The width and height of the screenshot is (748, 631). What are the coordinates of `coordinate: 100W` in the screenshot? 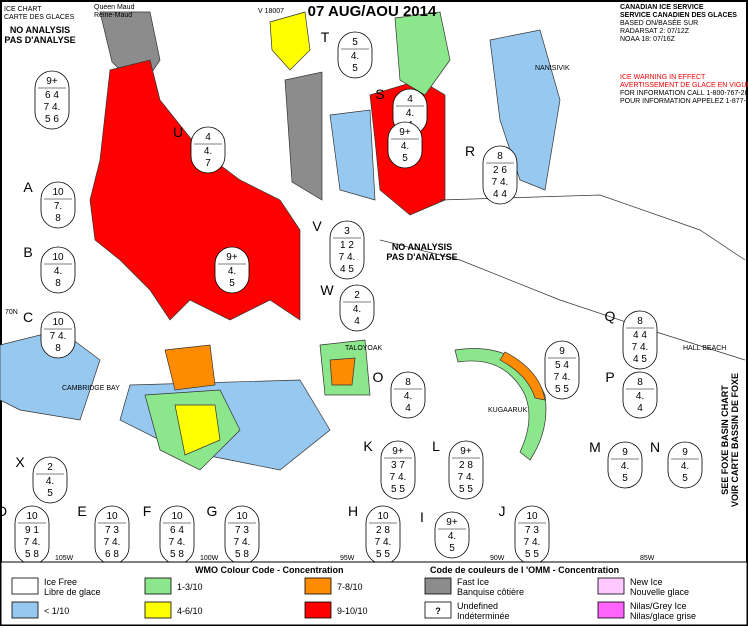 It's located at (209, 558).